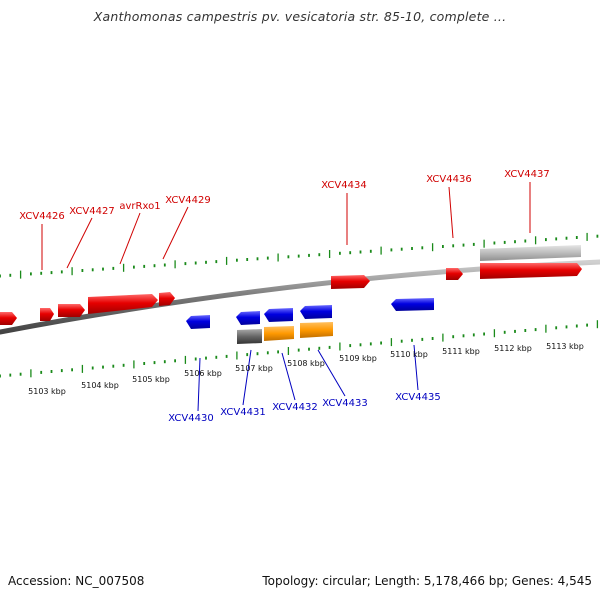  I want to click on tick-label: 5112 kbp, so click(513, 348).